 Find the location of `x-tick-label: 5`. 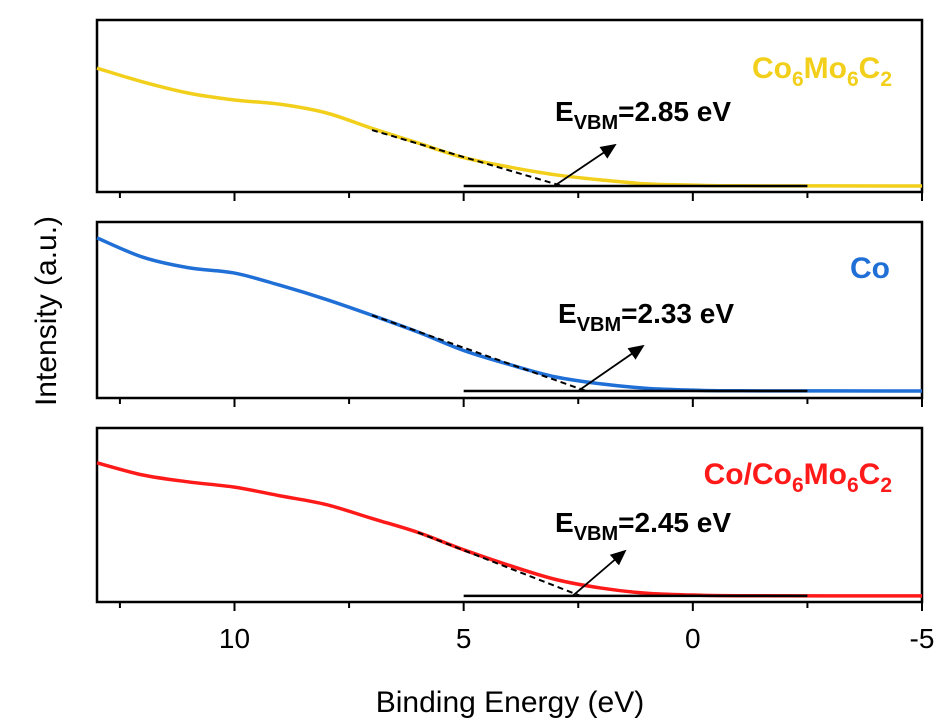

x-tick-label: 5 is located at coordinates (464, 638).